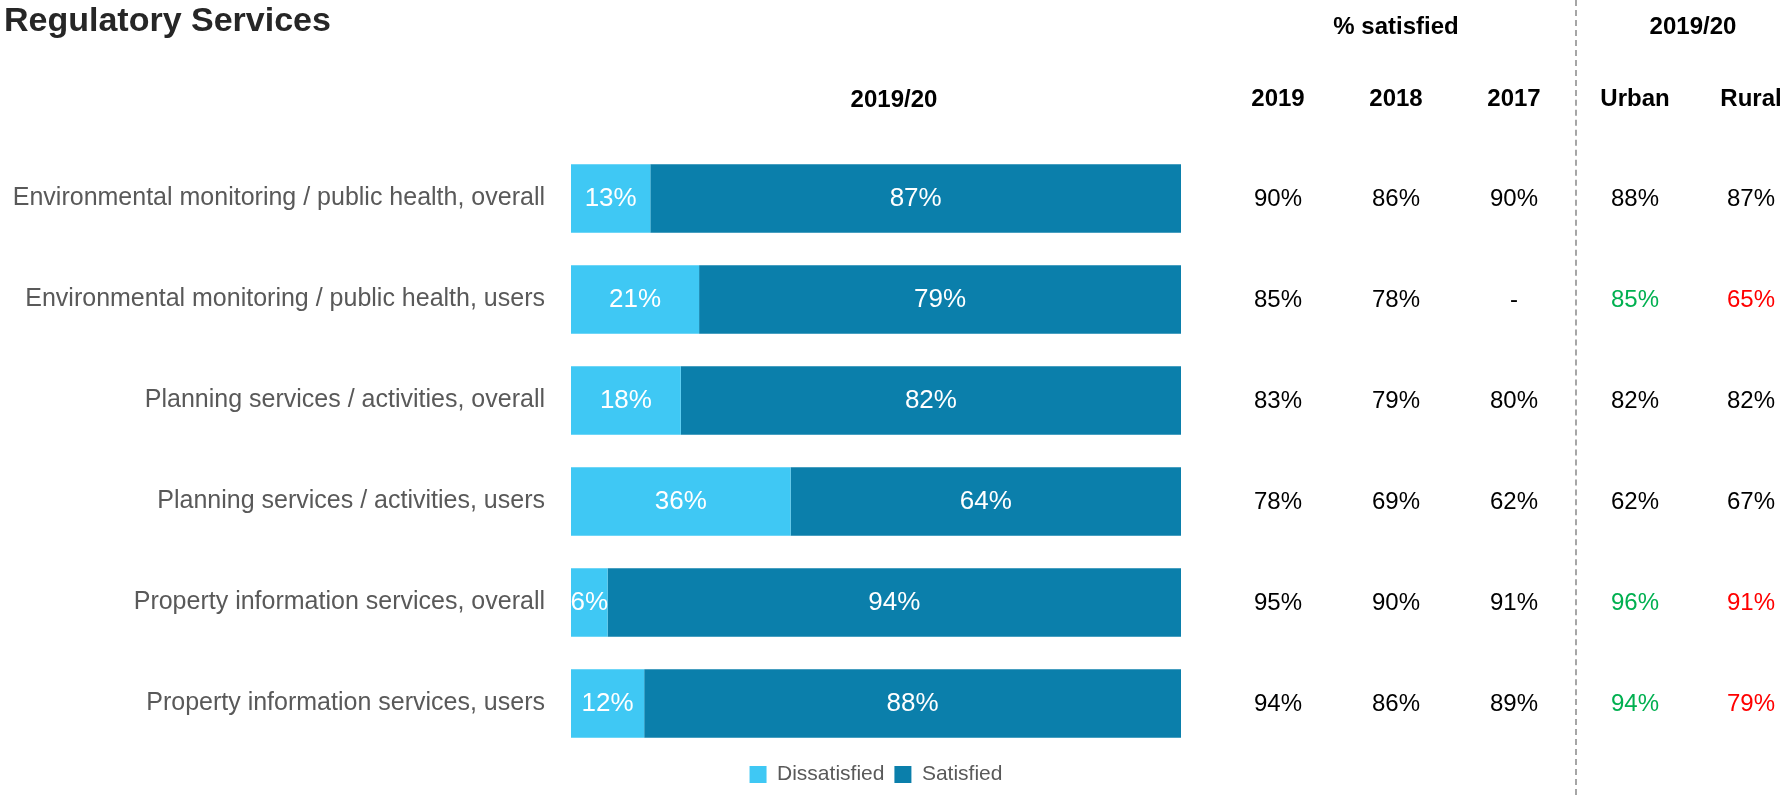  What do you see at coordinates (344, 398) in the screenshot?
I see `y-tick-label: Planning services / activities, overall` at bounding box center [344, 398].